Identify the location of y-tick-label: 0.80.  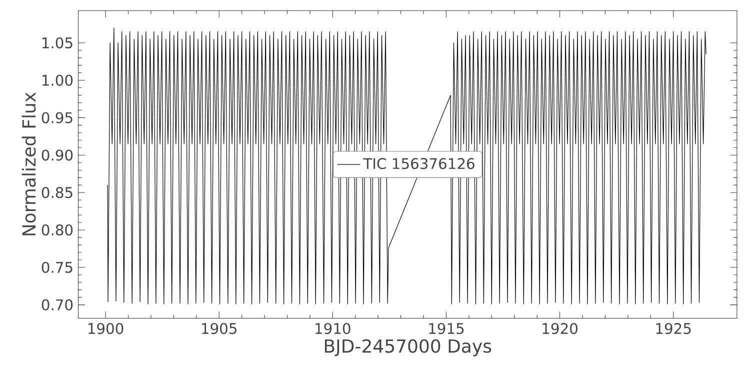
(57, 230).